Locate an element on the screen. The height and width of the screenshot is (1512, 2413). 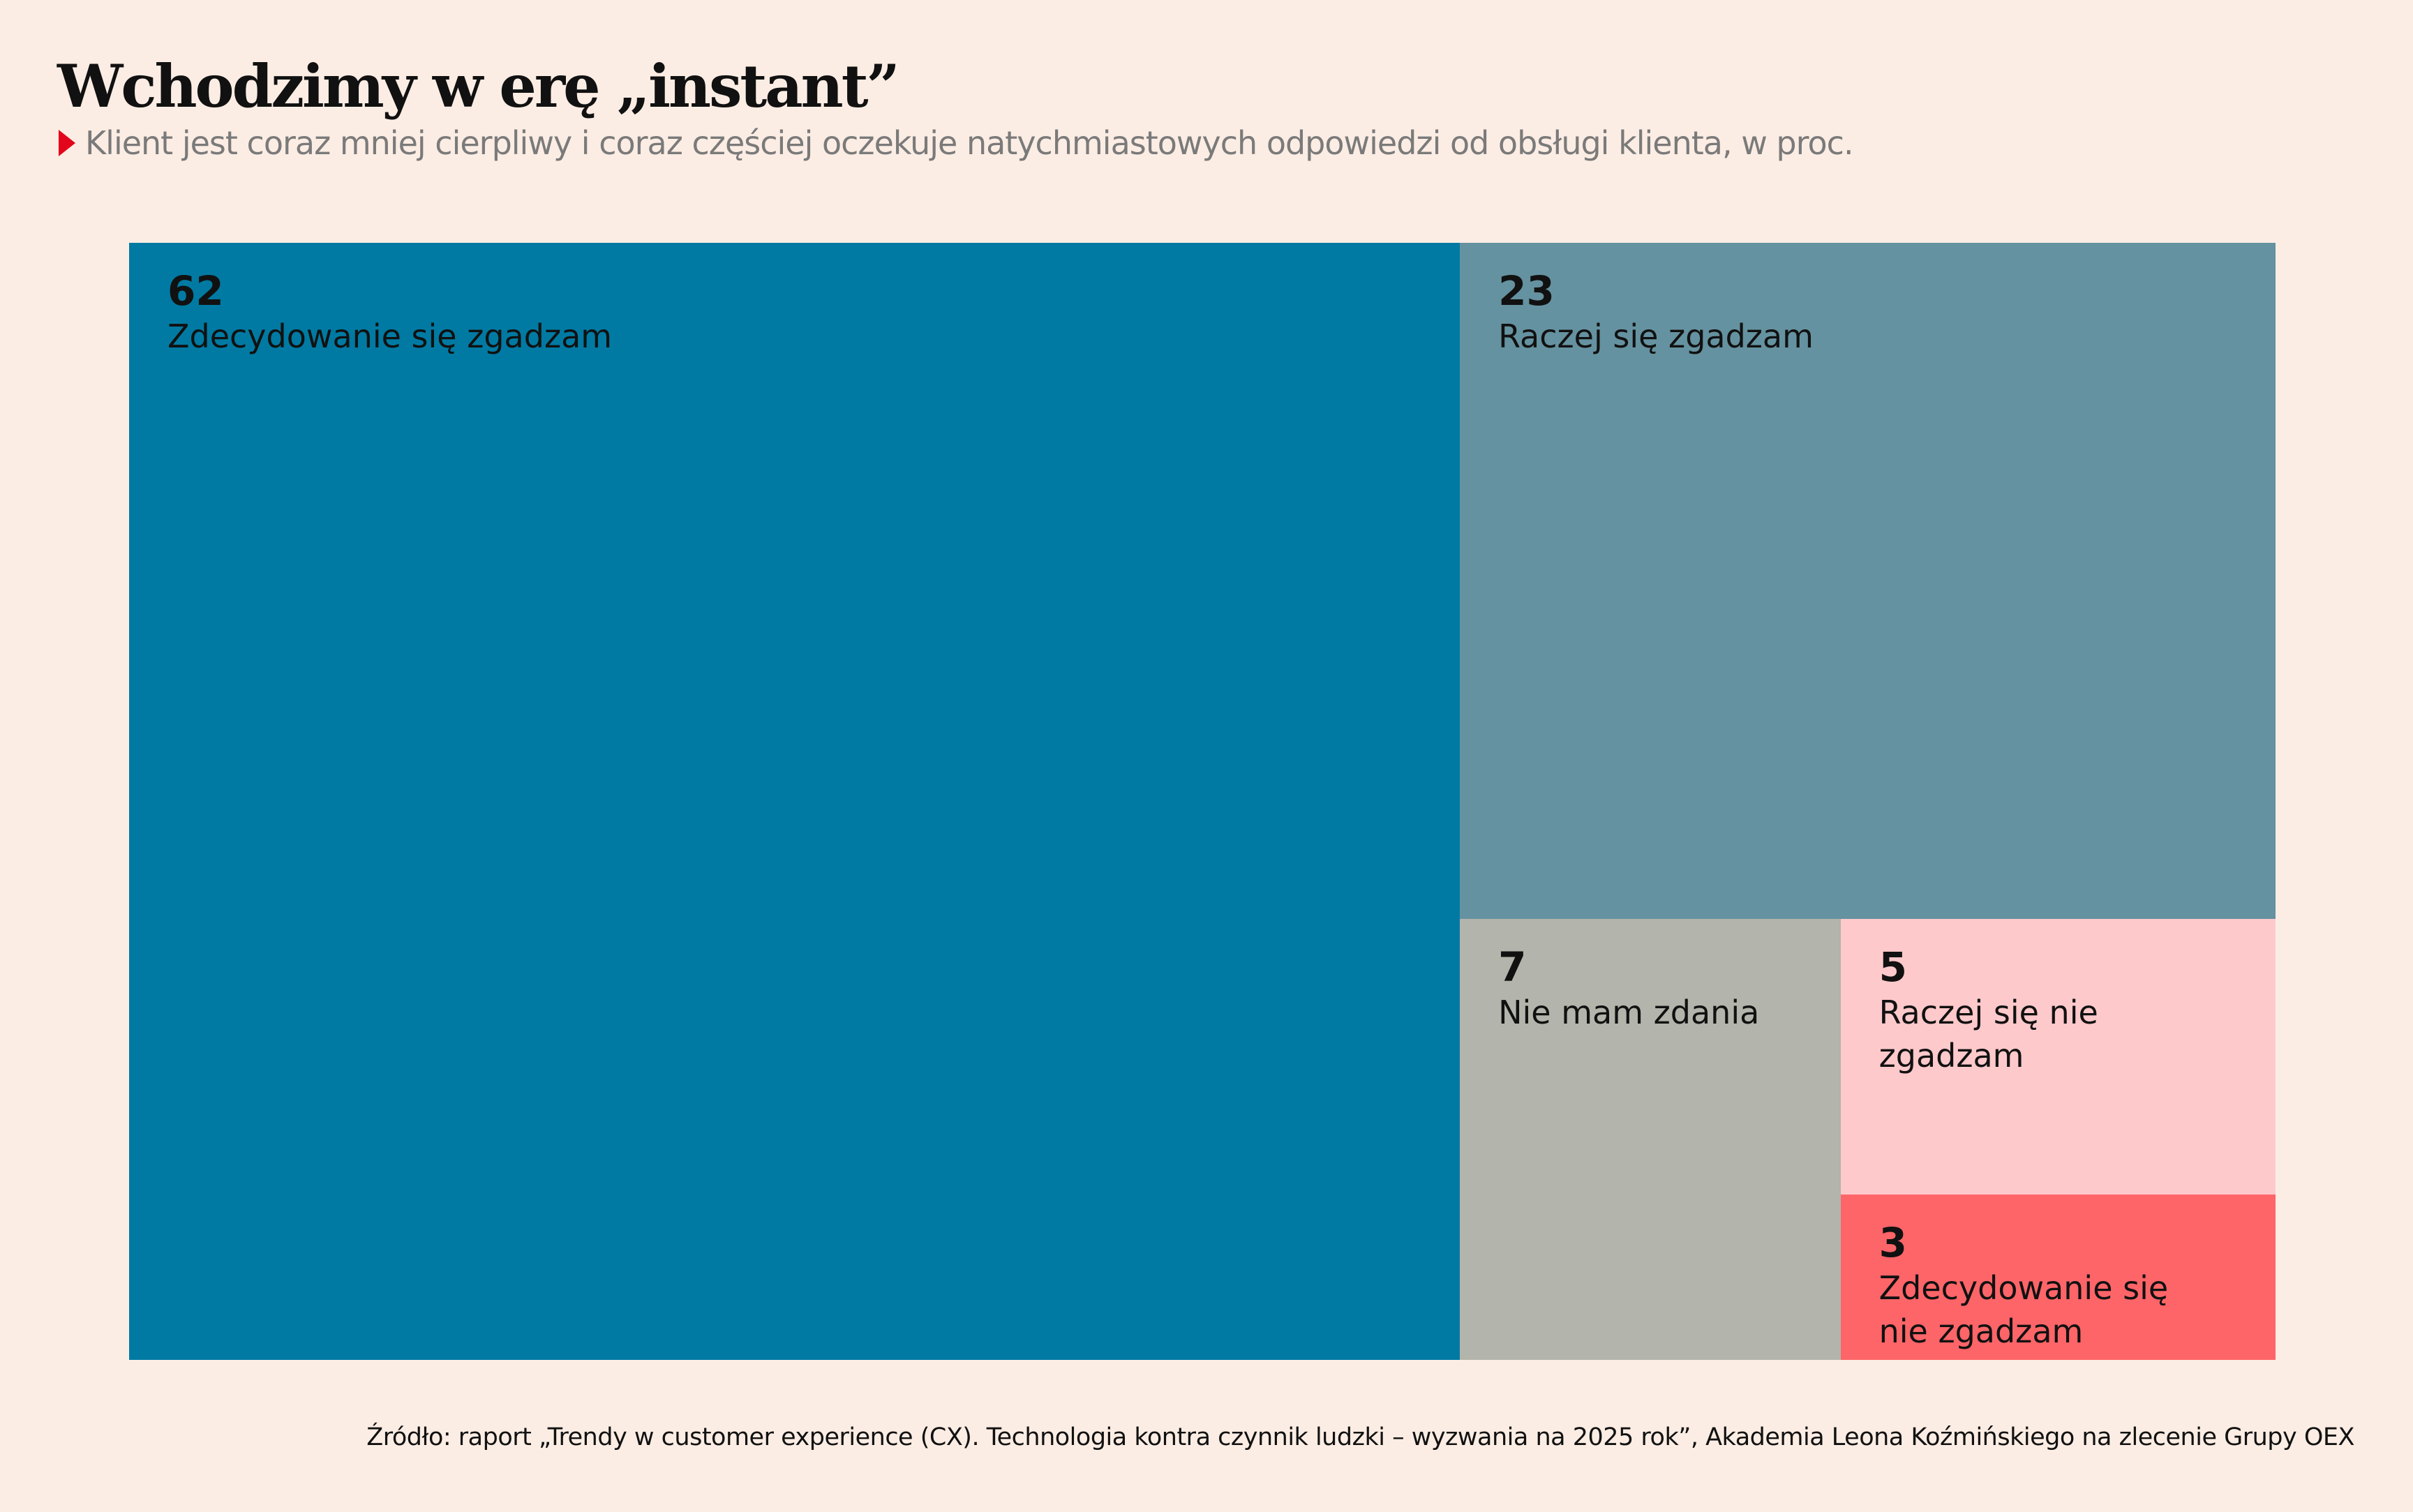
value-label: 23 is located at coordinates (1526, 291).